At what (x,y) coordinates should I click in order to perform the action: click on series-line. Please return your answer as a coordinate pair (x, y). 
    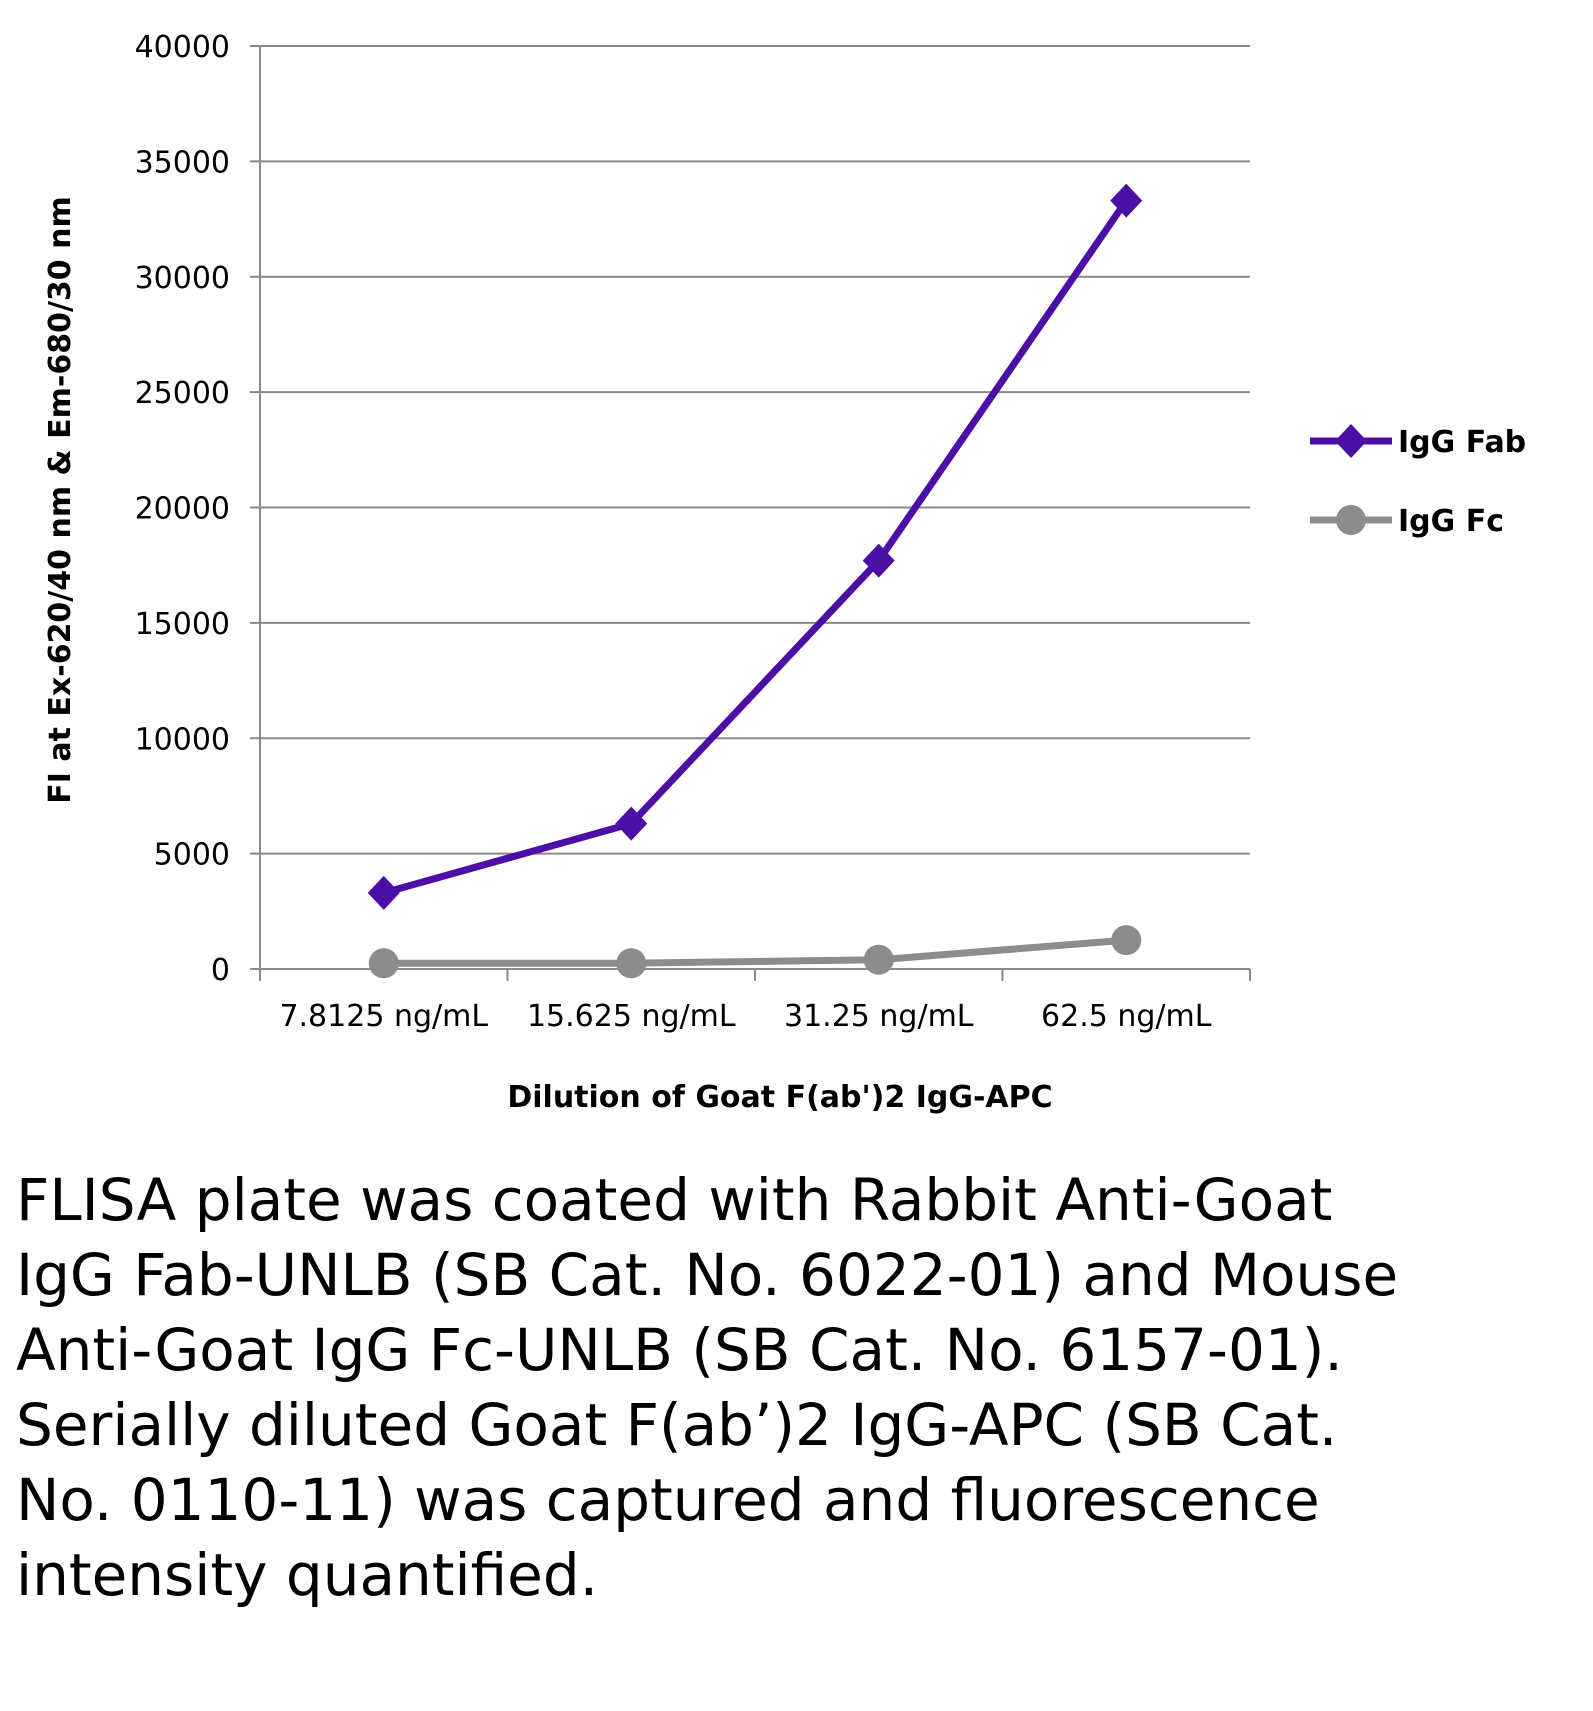
    Looking at the image, I should click on (755, 951).